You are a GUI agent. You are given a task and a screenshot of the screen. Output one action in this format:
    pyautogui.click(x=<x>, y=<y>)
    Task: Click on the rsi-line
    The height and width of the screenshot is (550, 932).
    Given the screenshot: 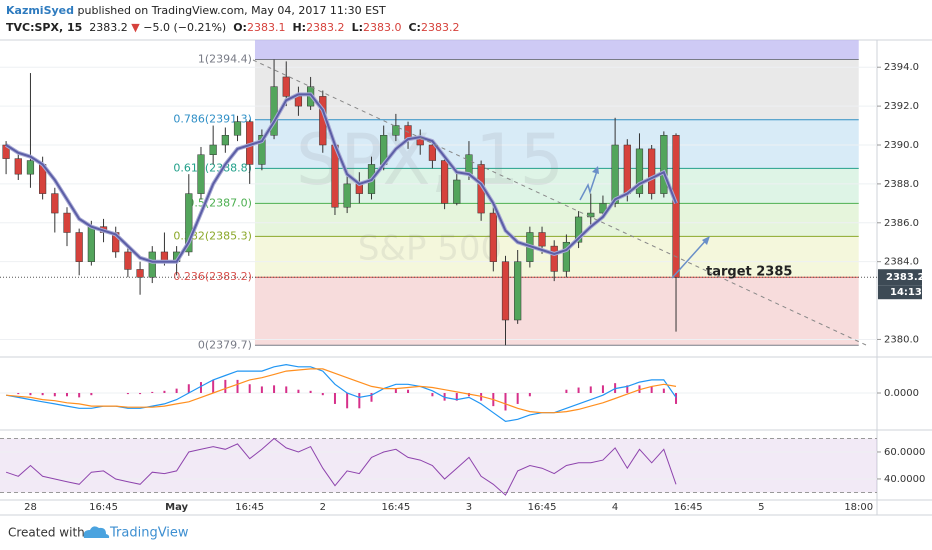 What is the action you would take?
    pyautogui.click(x=341, y=466)
    